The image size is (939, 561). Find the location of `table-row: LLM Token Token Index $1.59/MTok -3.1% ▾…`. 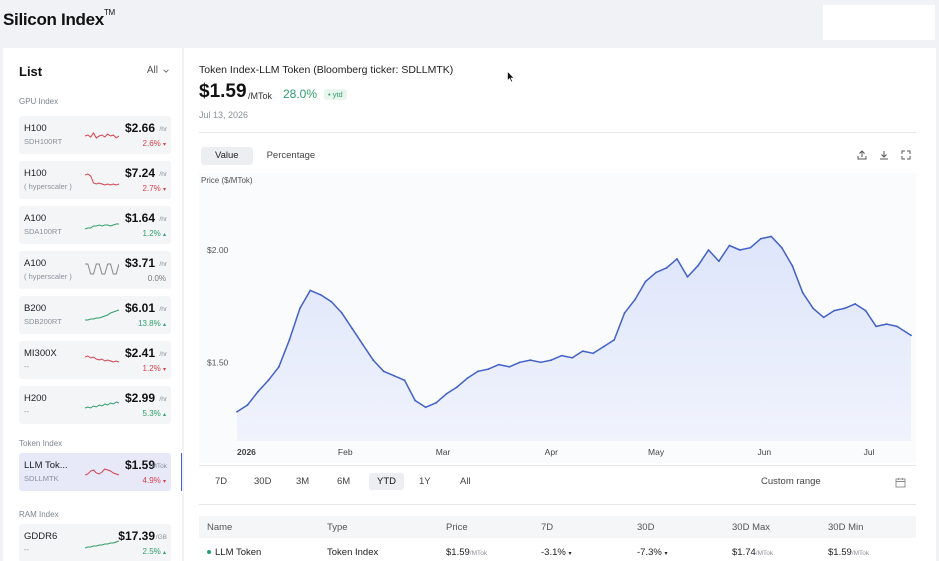

table-row: LLM Token Token Index $1.59/MTok -3.1% ▾… is located at coordinates (557, 551).